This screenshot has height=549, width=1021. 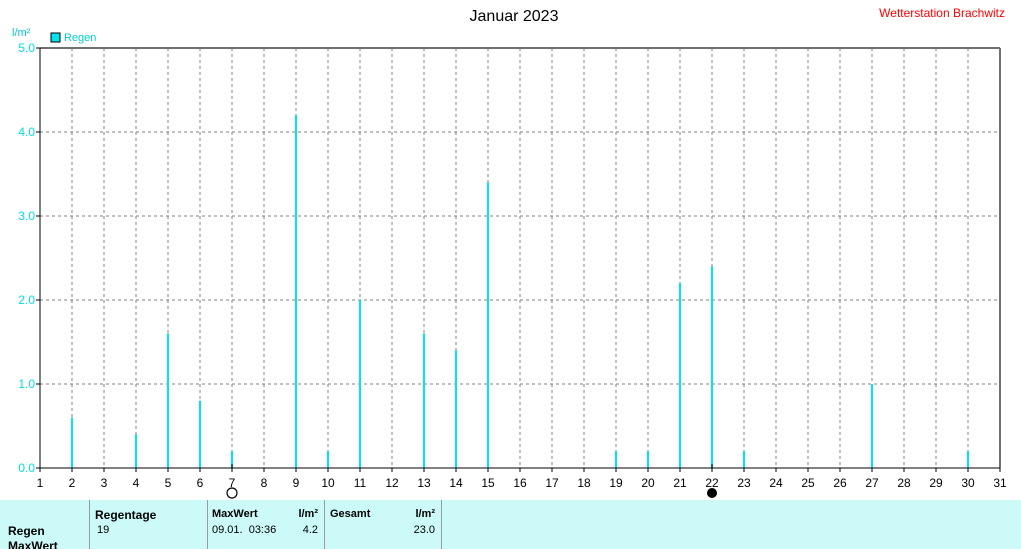 I want to click on x-tick-label: 1, so click(x=40, y=483).